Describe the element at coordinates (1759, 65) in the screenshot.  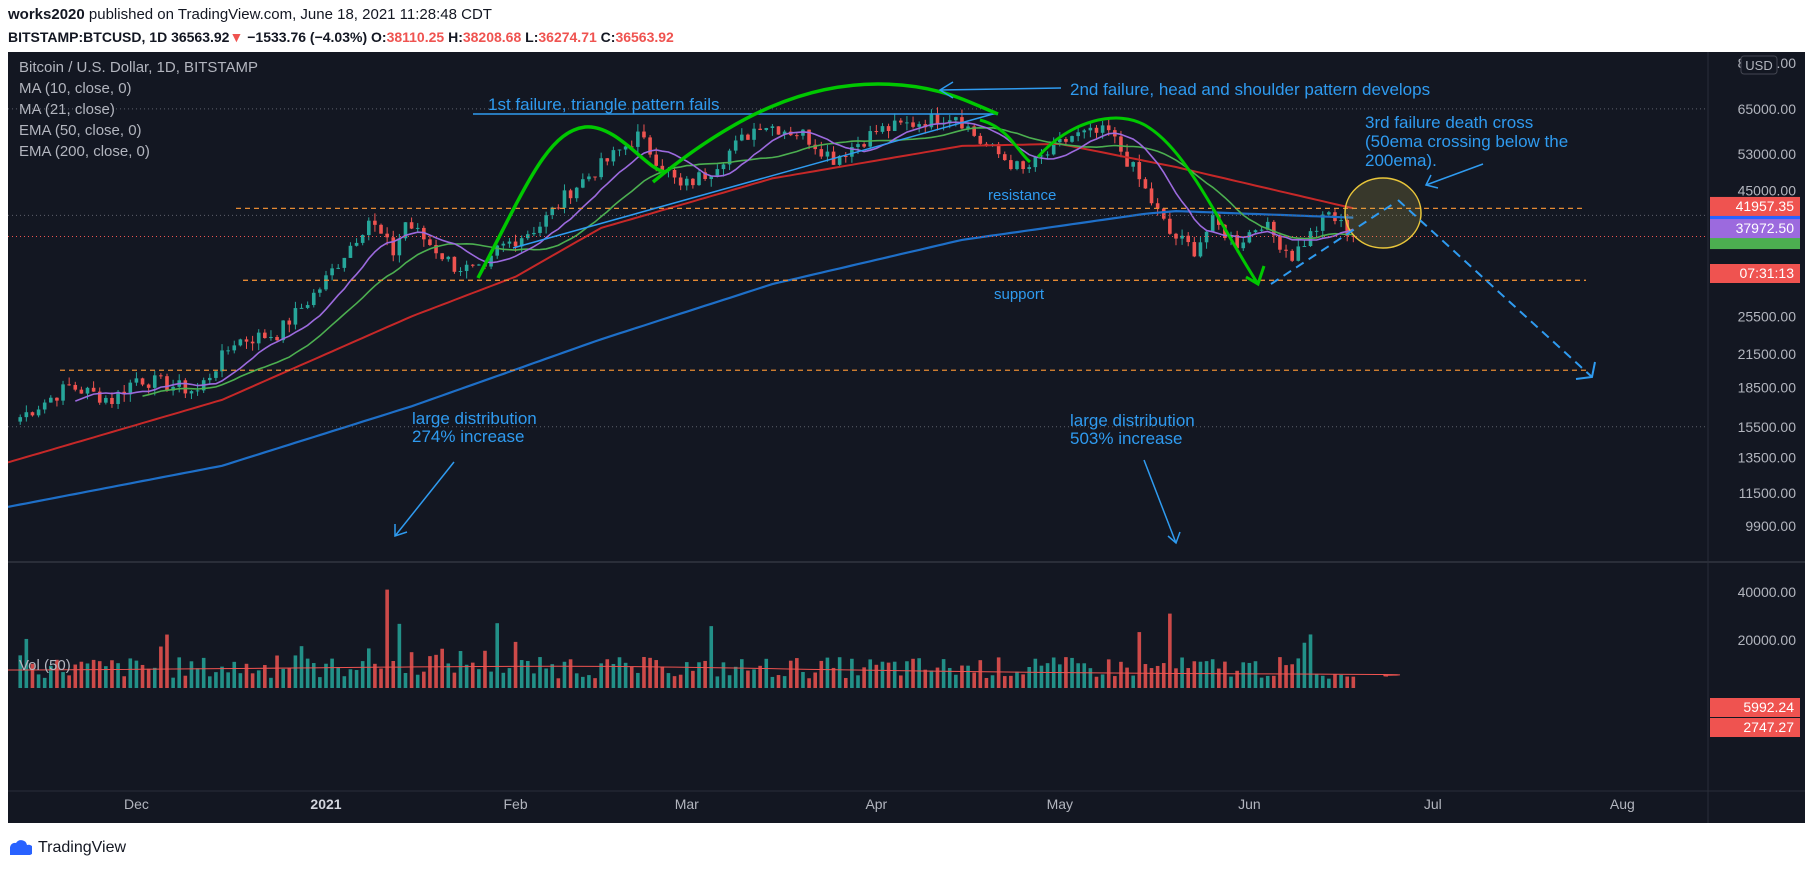
I see `currency-button: USD` at that location.